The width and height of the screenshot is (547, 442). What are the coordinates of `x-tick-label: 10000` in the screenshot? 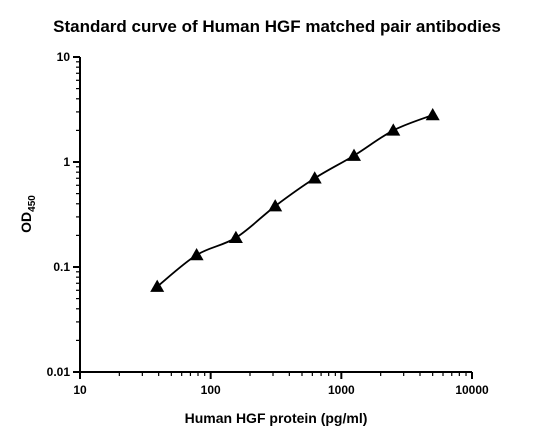 It's located at (472, 390).